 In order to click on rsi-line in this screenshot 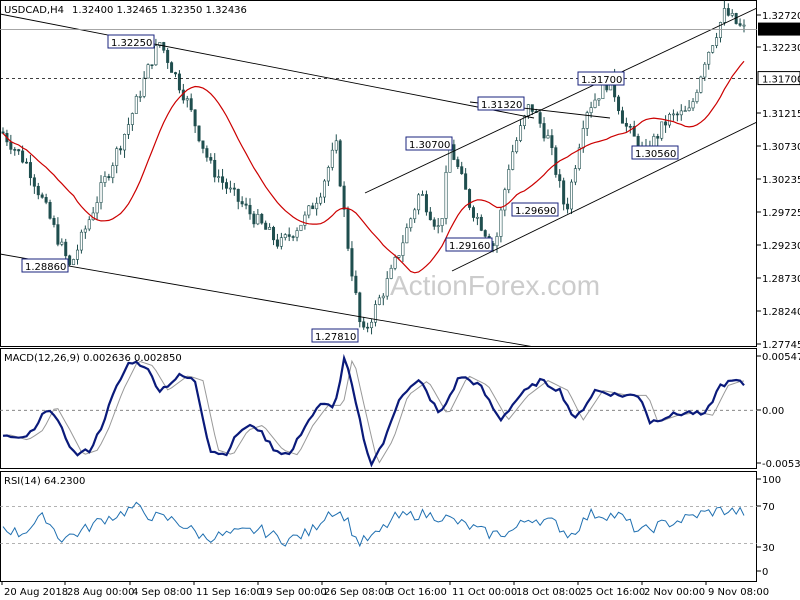, I will do `click(373, 524)`.